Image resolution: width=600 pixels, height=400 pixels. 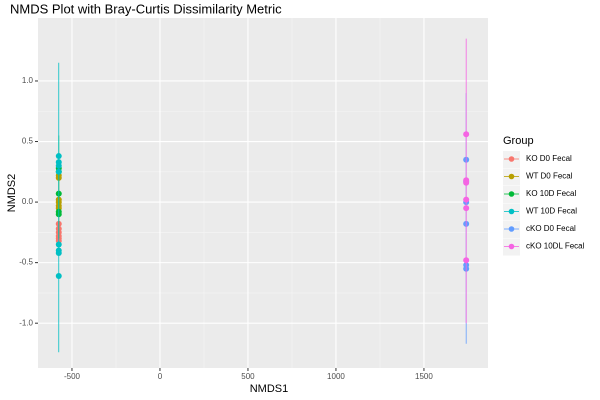 What do you see at coordinates (160, 376) in the screenshot?
I see `x-tick-label: 0` at bounding box center [160, 376].